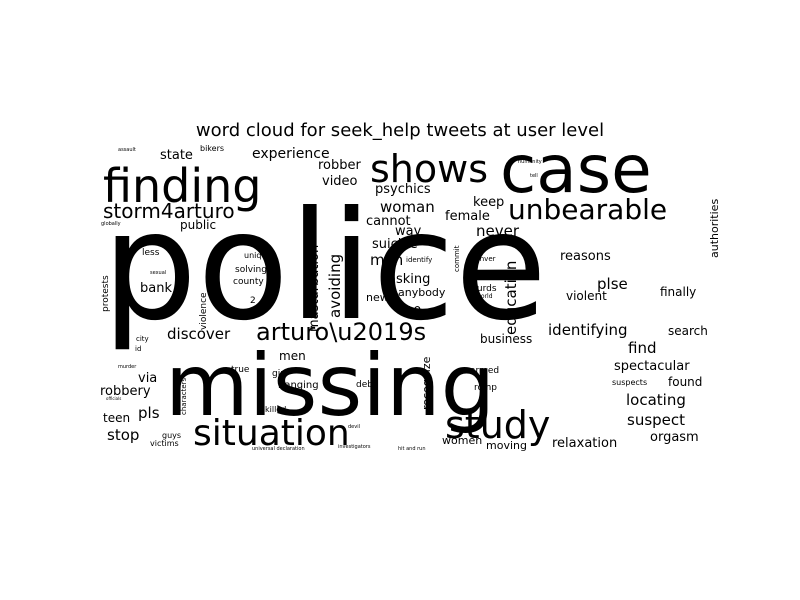 This screenshot has height=600, width=800. Describe the element at coordinates (511, 298) in the screenshot. I see `word-education: education` at that location.